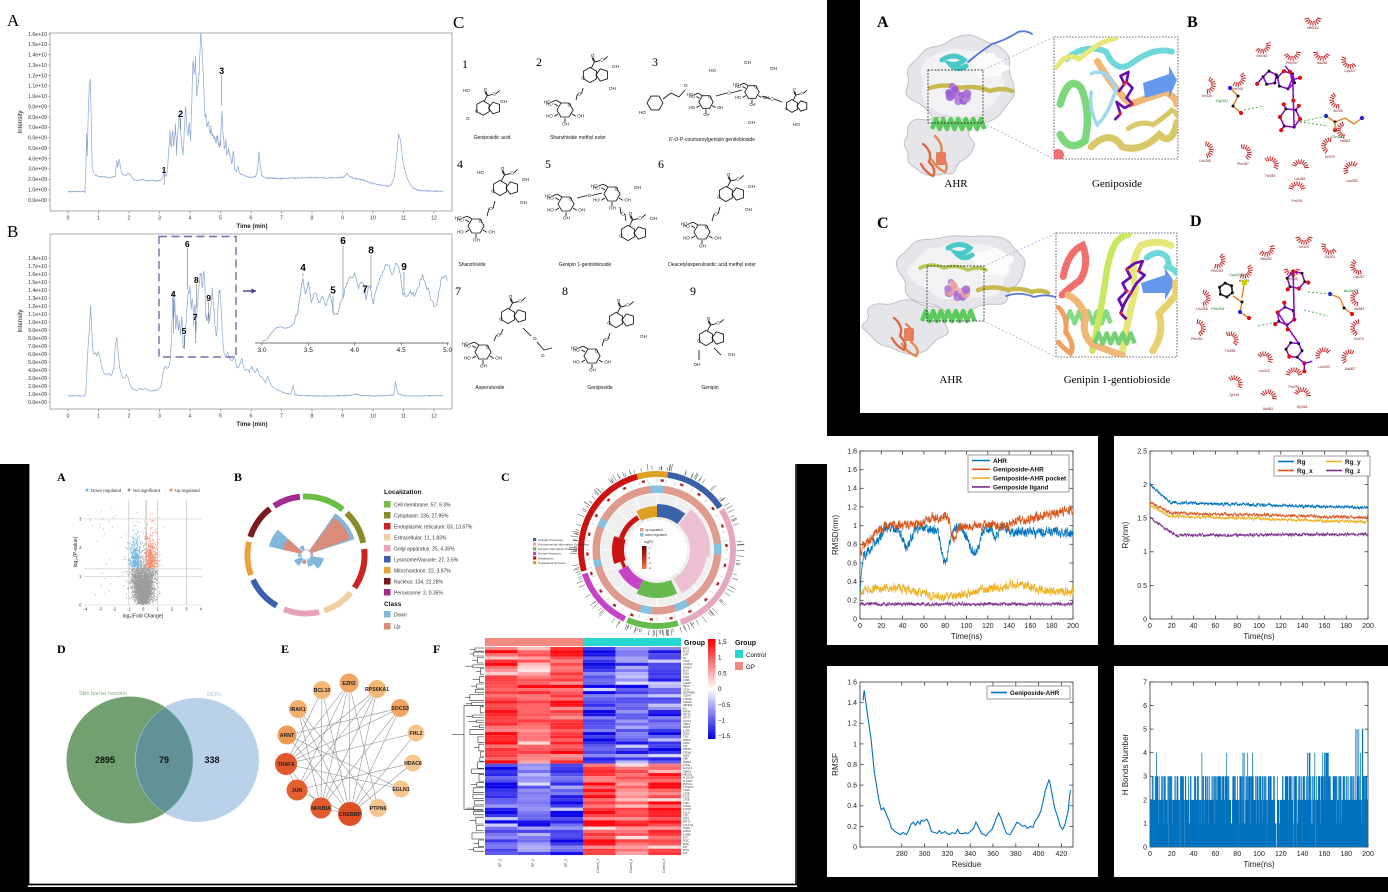 The height and width of the screenshot is (892, 1388). I want to click on svg-text: log₁₀(P-value), so click(76, 551).